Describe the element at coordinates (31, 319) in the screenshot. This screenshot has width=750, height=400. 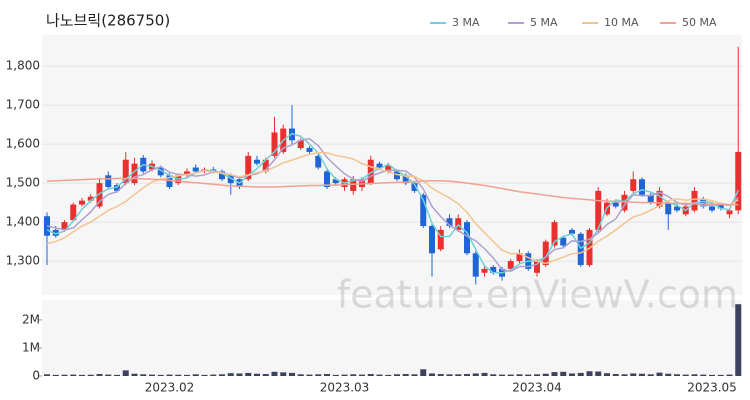
I see `y-tick-label: 2M` at that location.